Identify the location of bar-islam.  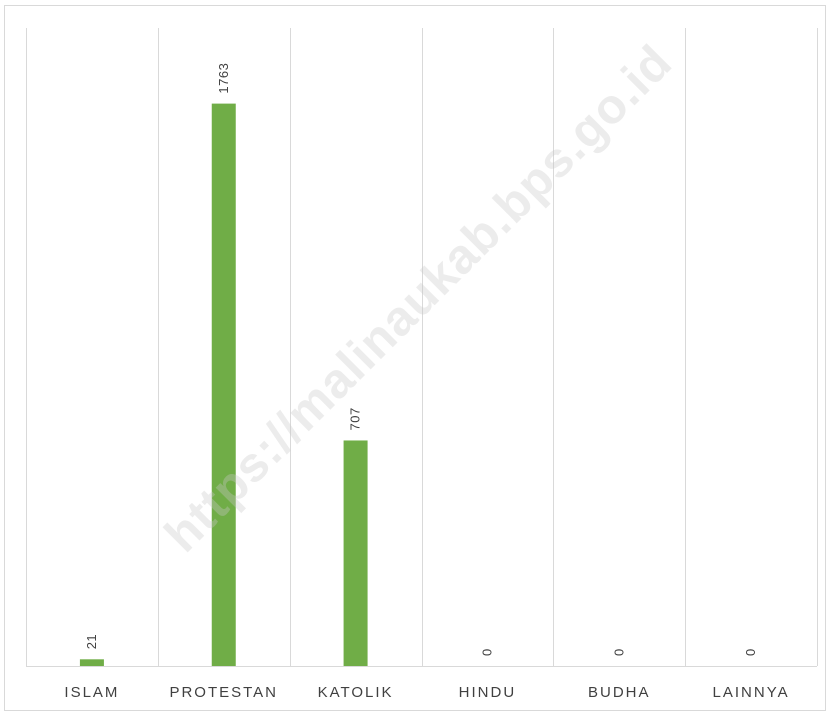
(91, 662).